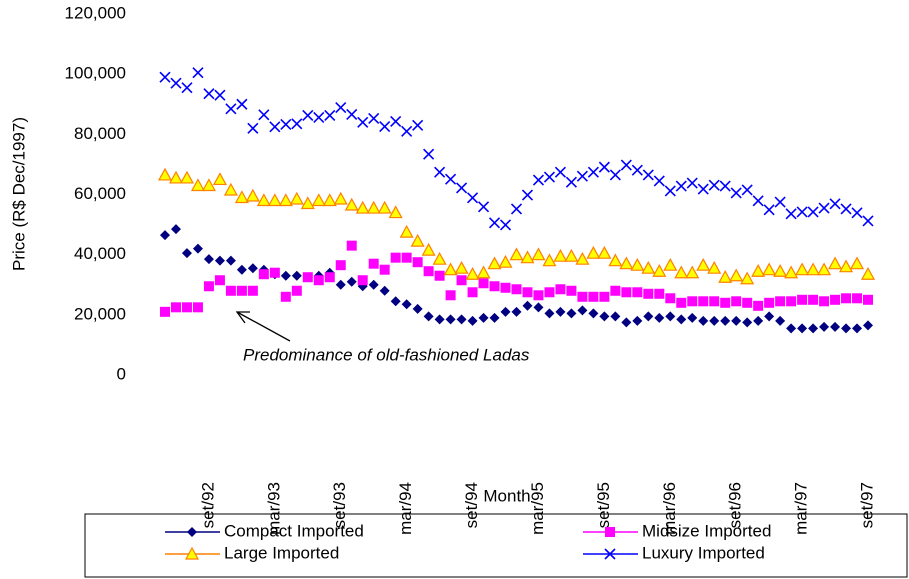 This screenshot has height=579, width=909. What do you see at coordinates (537, 508) in the screenshot?
I see `x-tick-label: mar/95` at bounding box center [537, 508].